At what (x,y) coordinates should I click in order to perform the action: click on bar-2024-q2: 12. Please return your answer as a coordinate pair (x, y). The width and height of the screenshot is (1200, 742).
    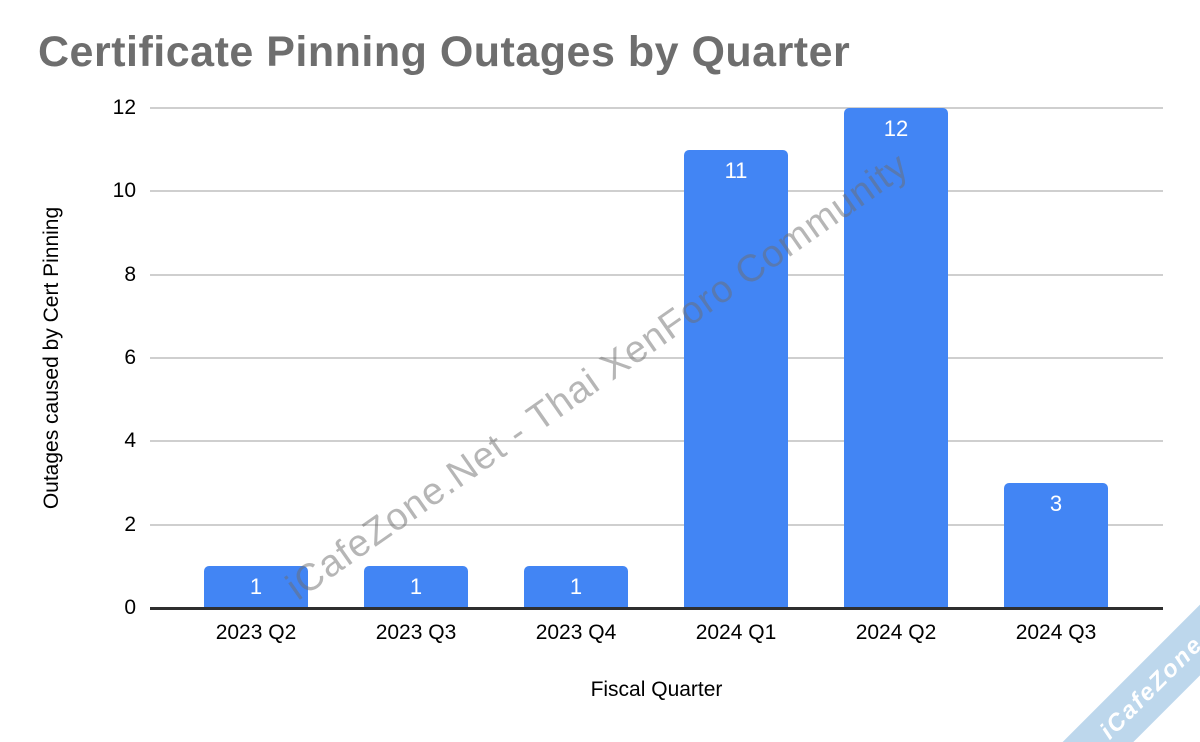
    Looking at the image, I should click on (896, 358).